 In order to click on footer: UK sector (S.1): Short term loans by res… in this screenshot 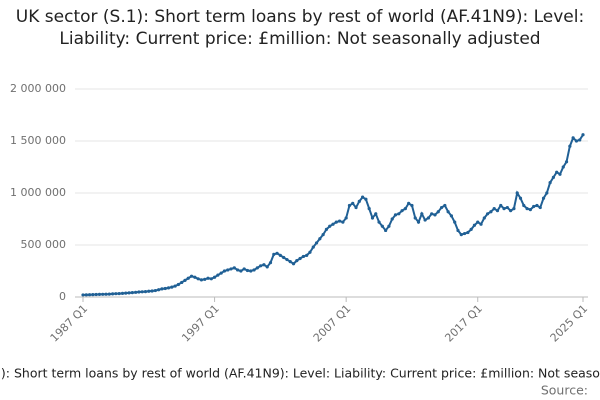, I will do `click(300, 373)`.